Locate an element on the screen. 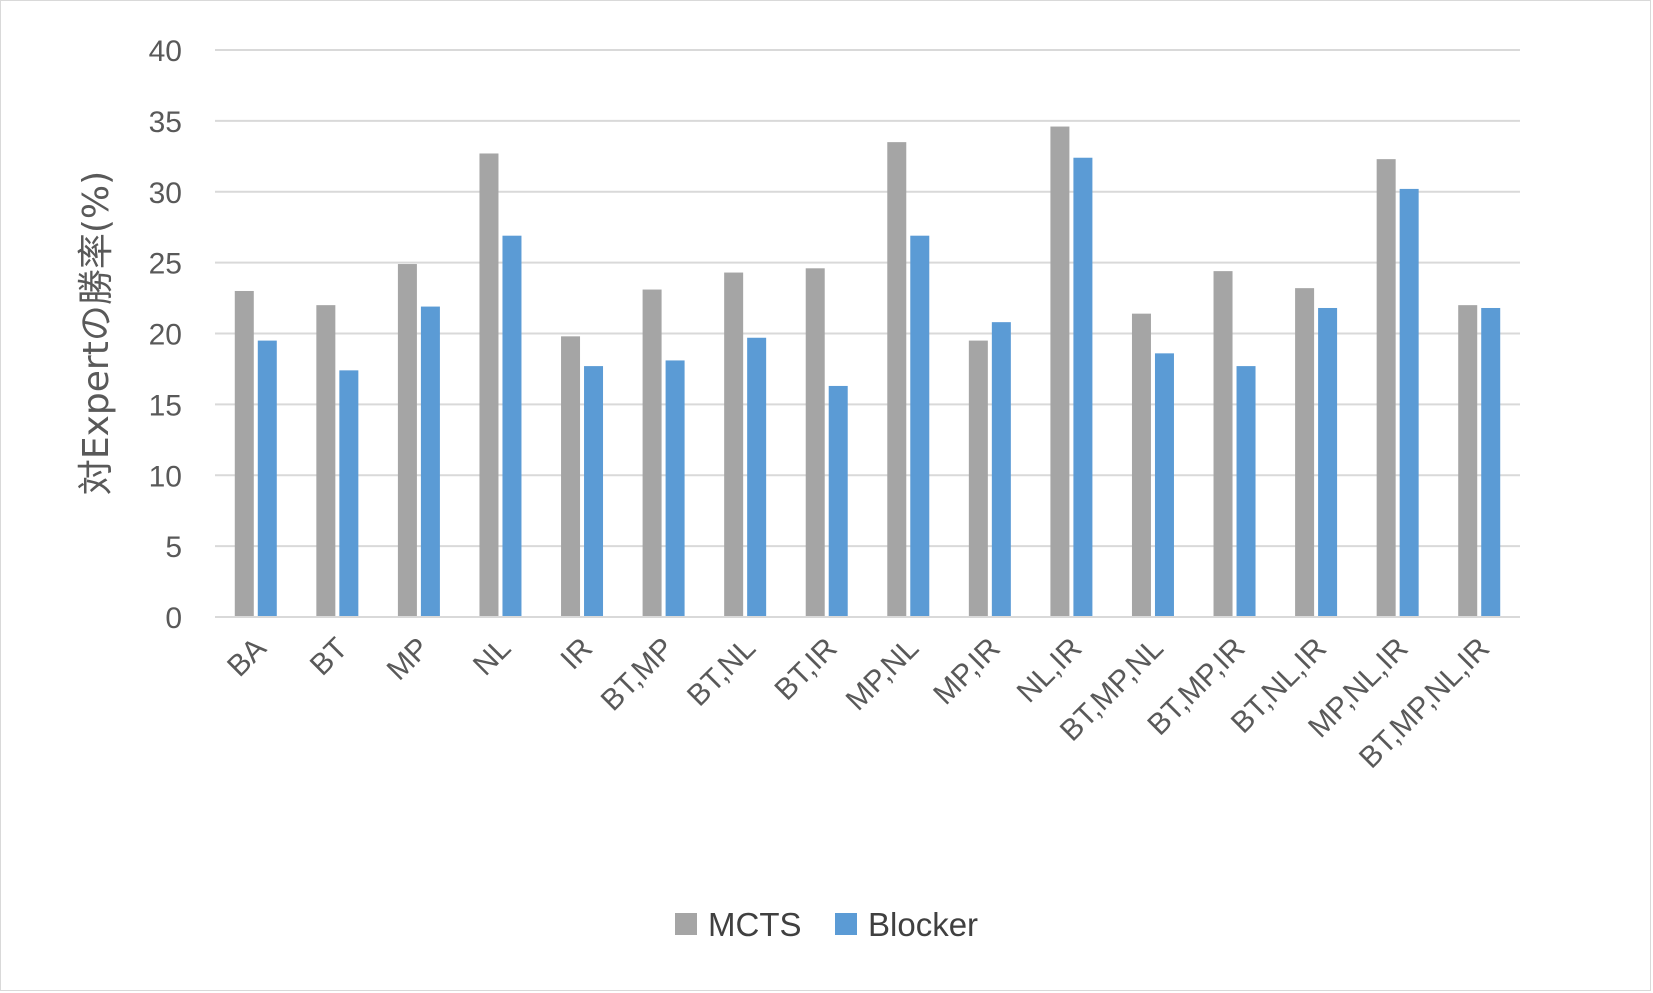  y-tick-label: 40 is located at coordinates (165, 51).